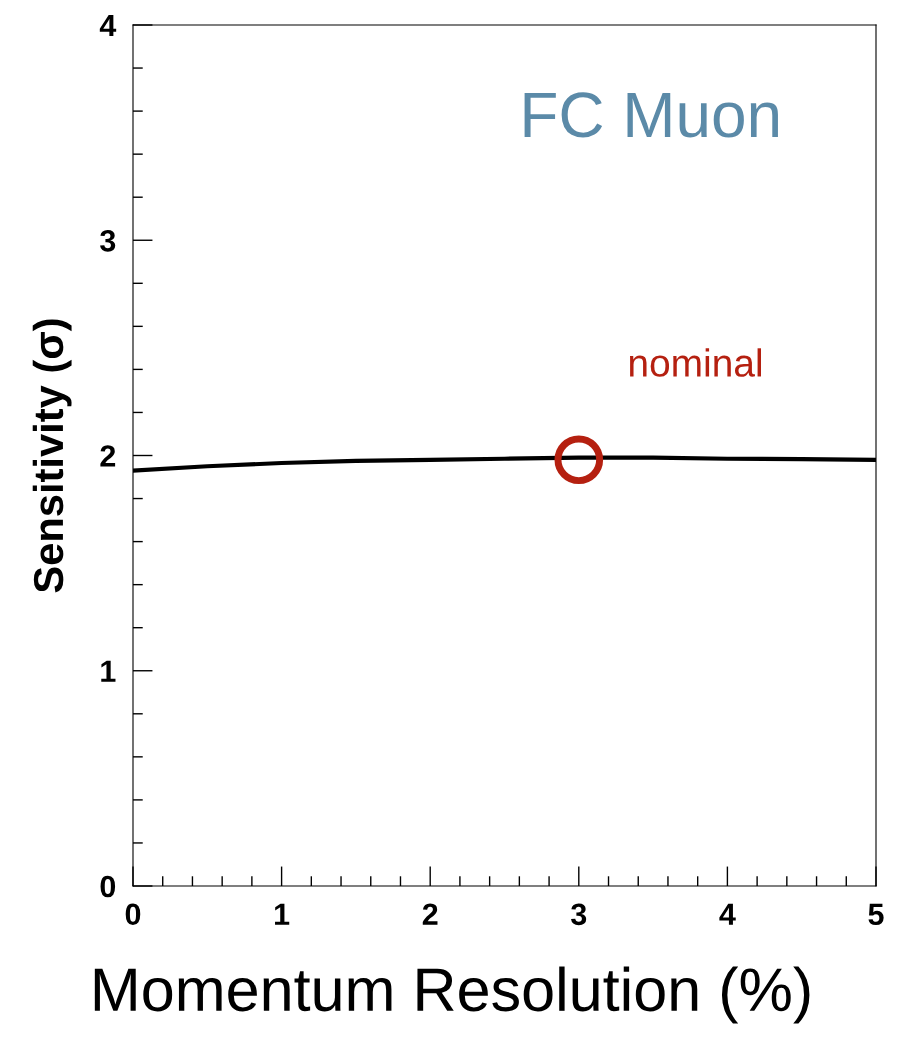  Describe the element at coordinates (282, 914) in the screenshot. I see `x-tick-label: 1` at that location.